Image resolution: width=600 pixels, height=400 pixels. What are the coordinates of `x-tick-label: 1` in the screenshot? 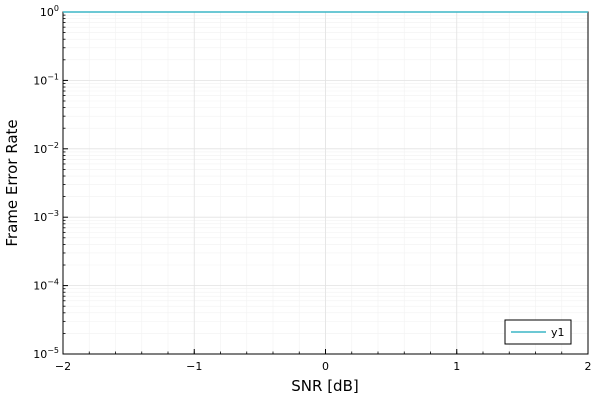 It's located at (456, 366).